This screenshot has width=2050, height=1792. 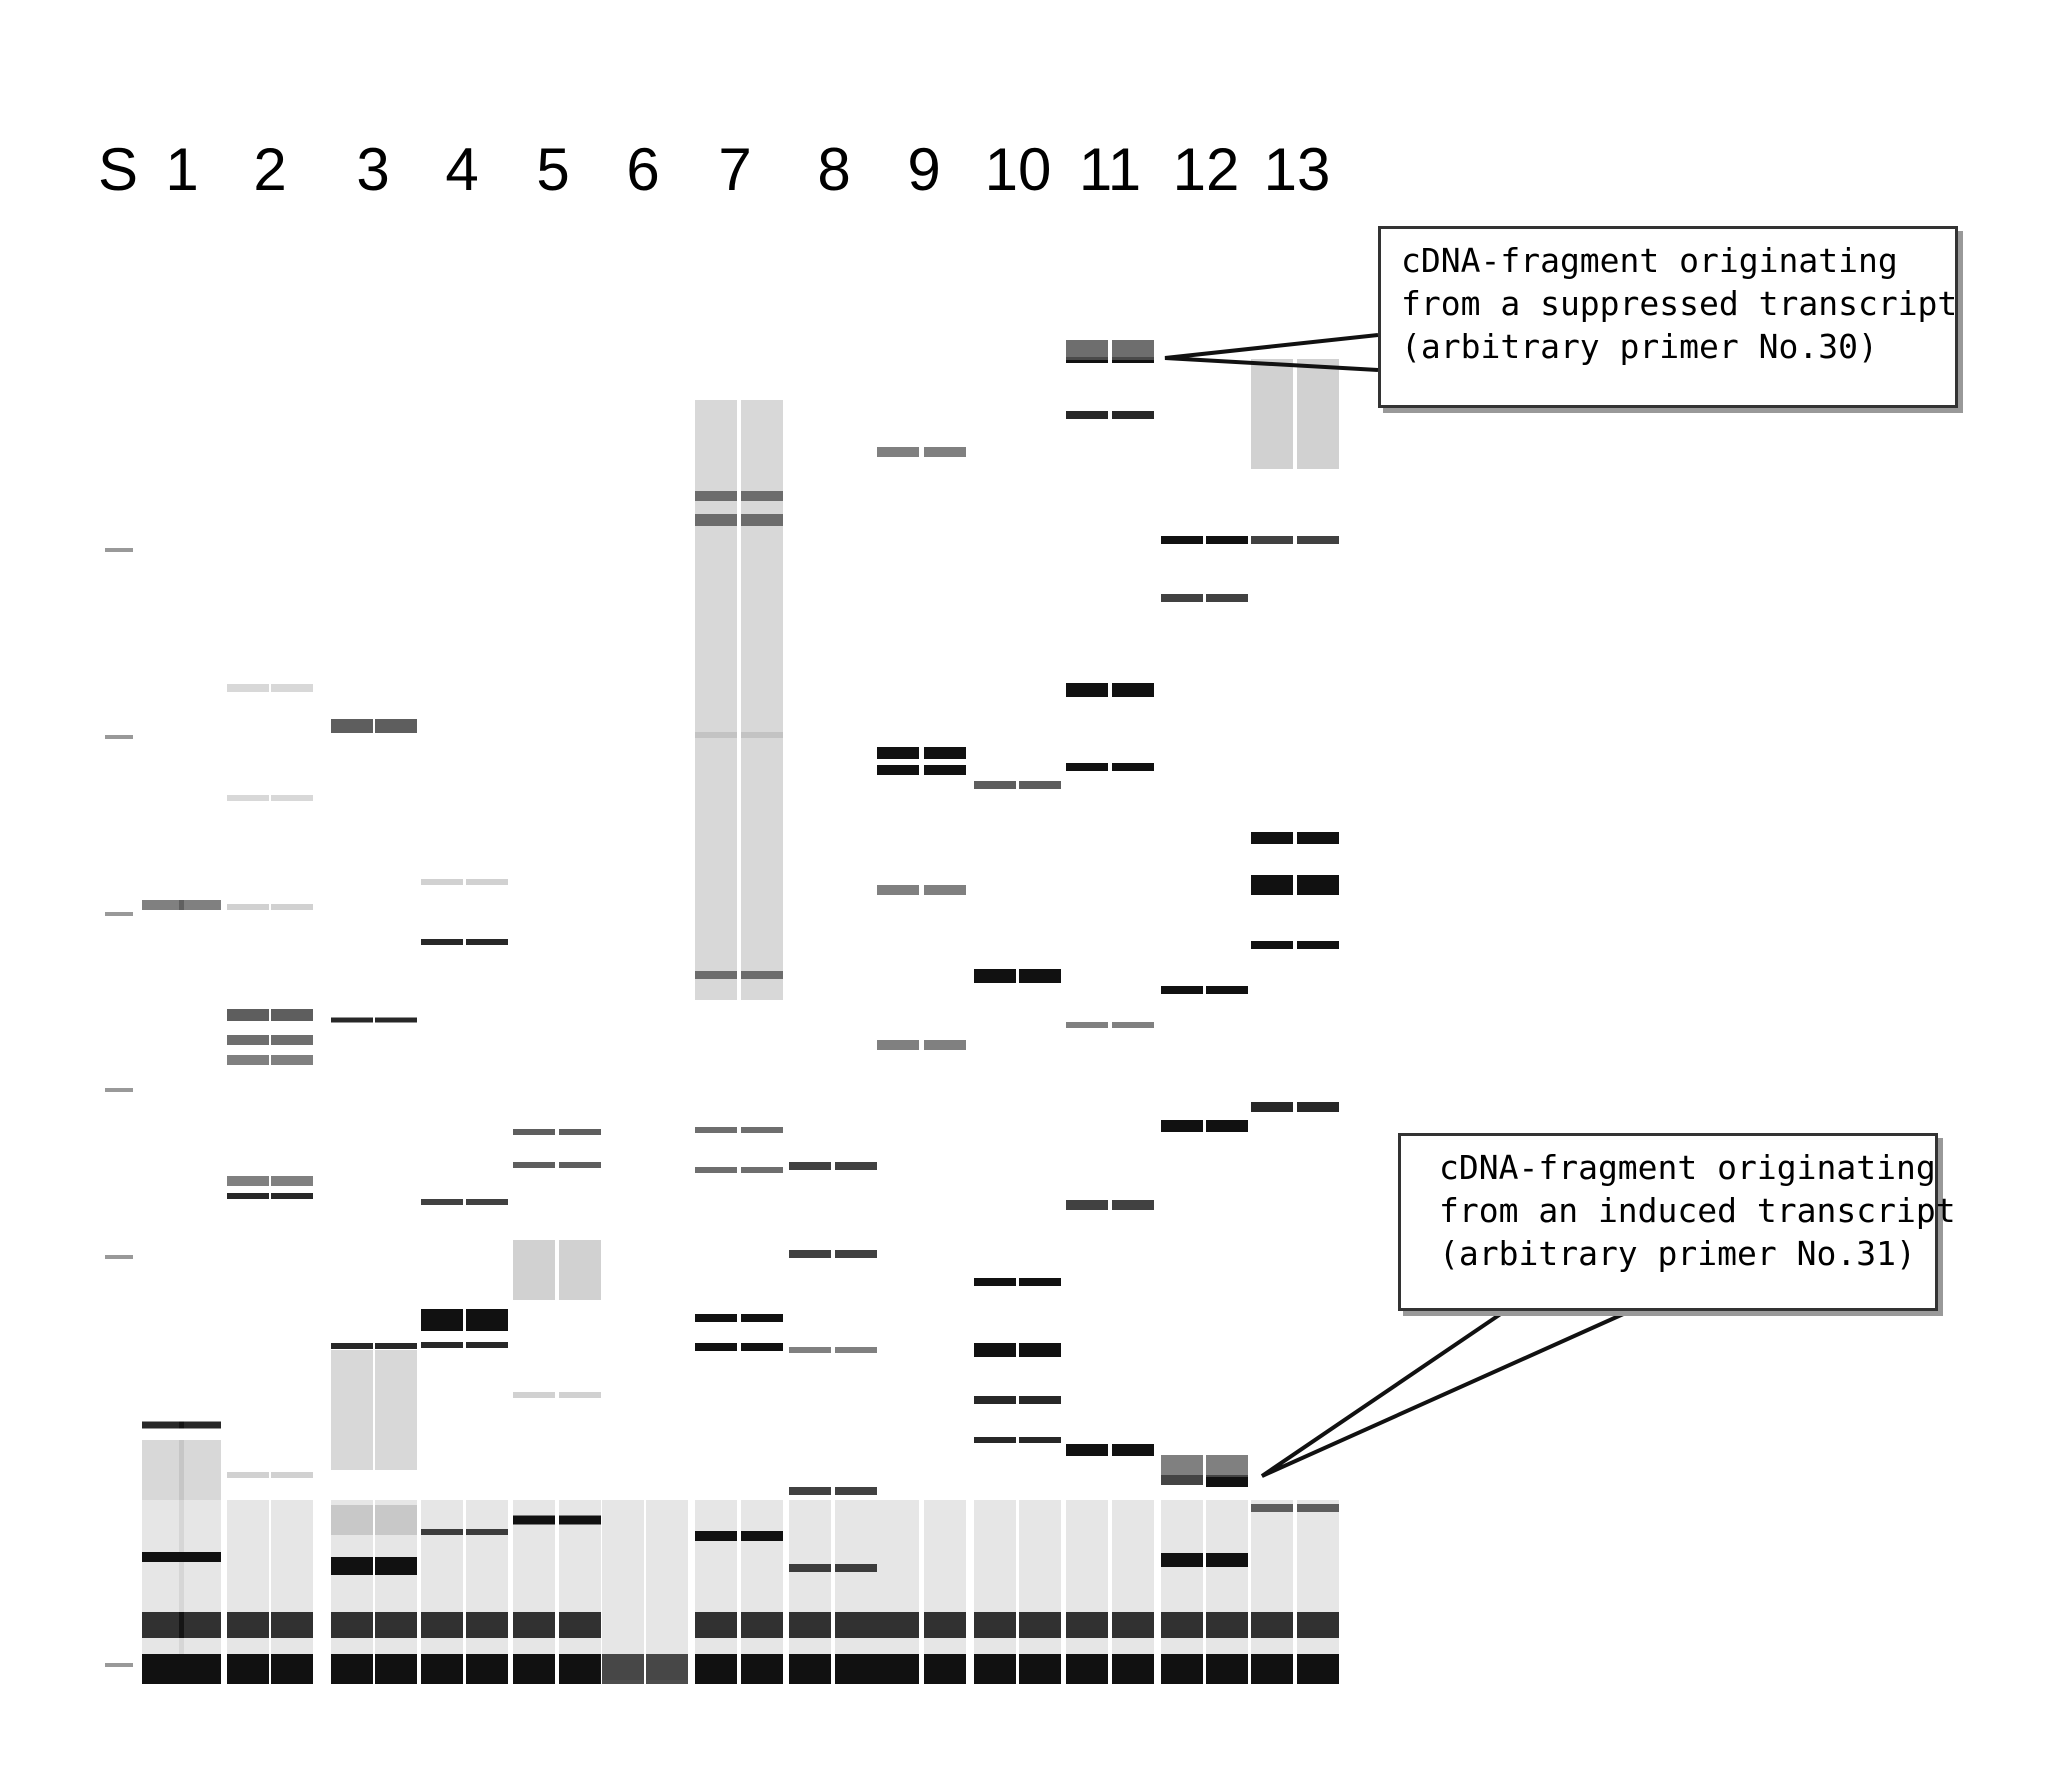 What do you see at coordinates (118, 169) in the screenshot?
I see `lane-label-s: S` at bounding box center [118, 169].